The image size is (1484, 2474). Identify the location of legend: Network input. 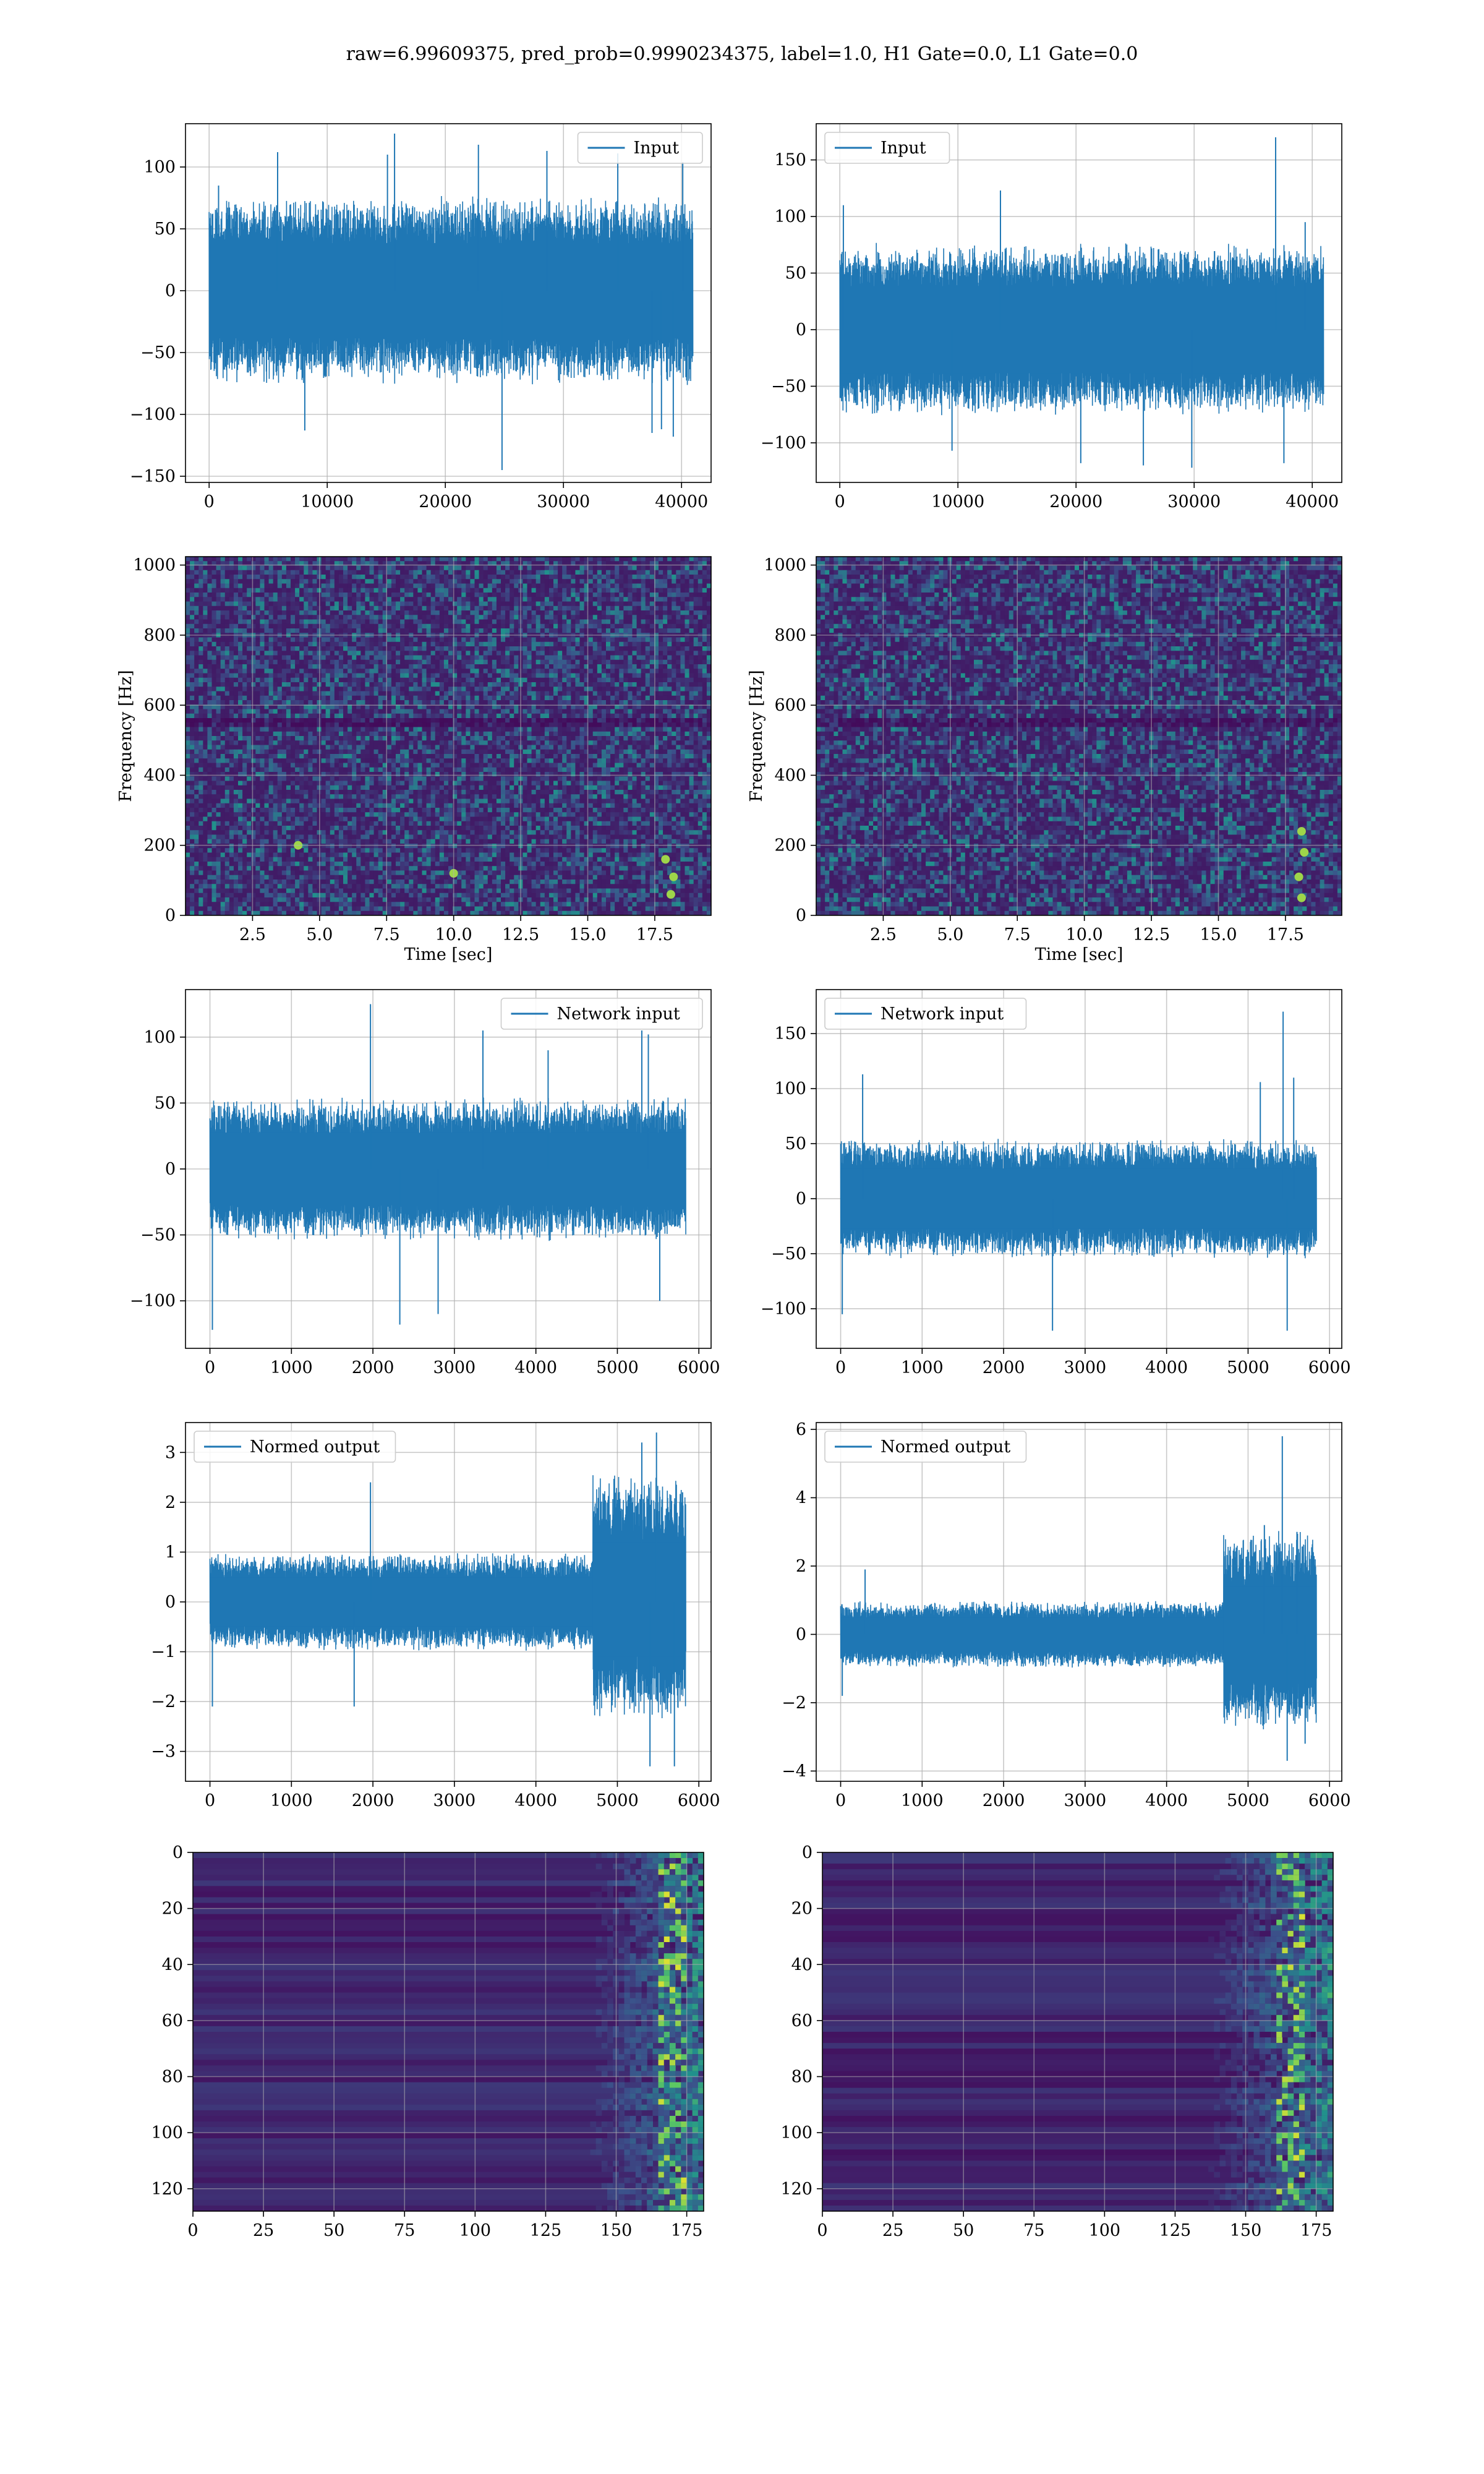
(601, 1014).